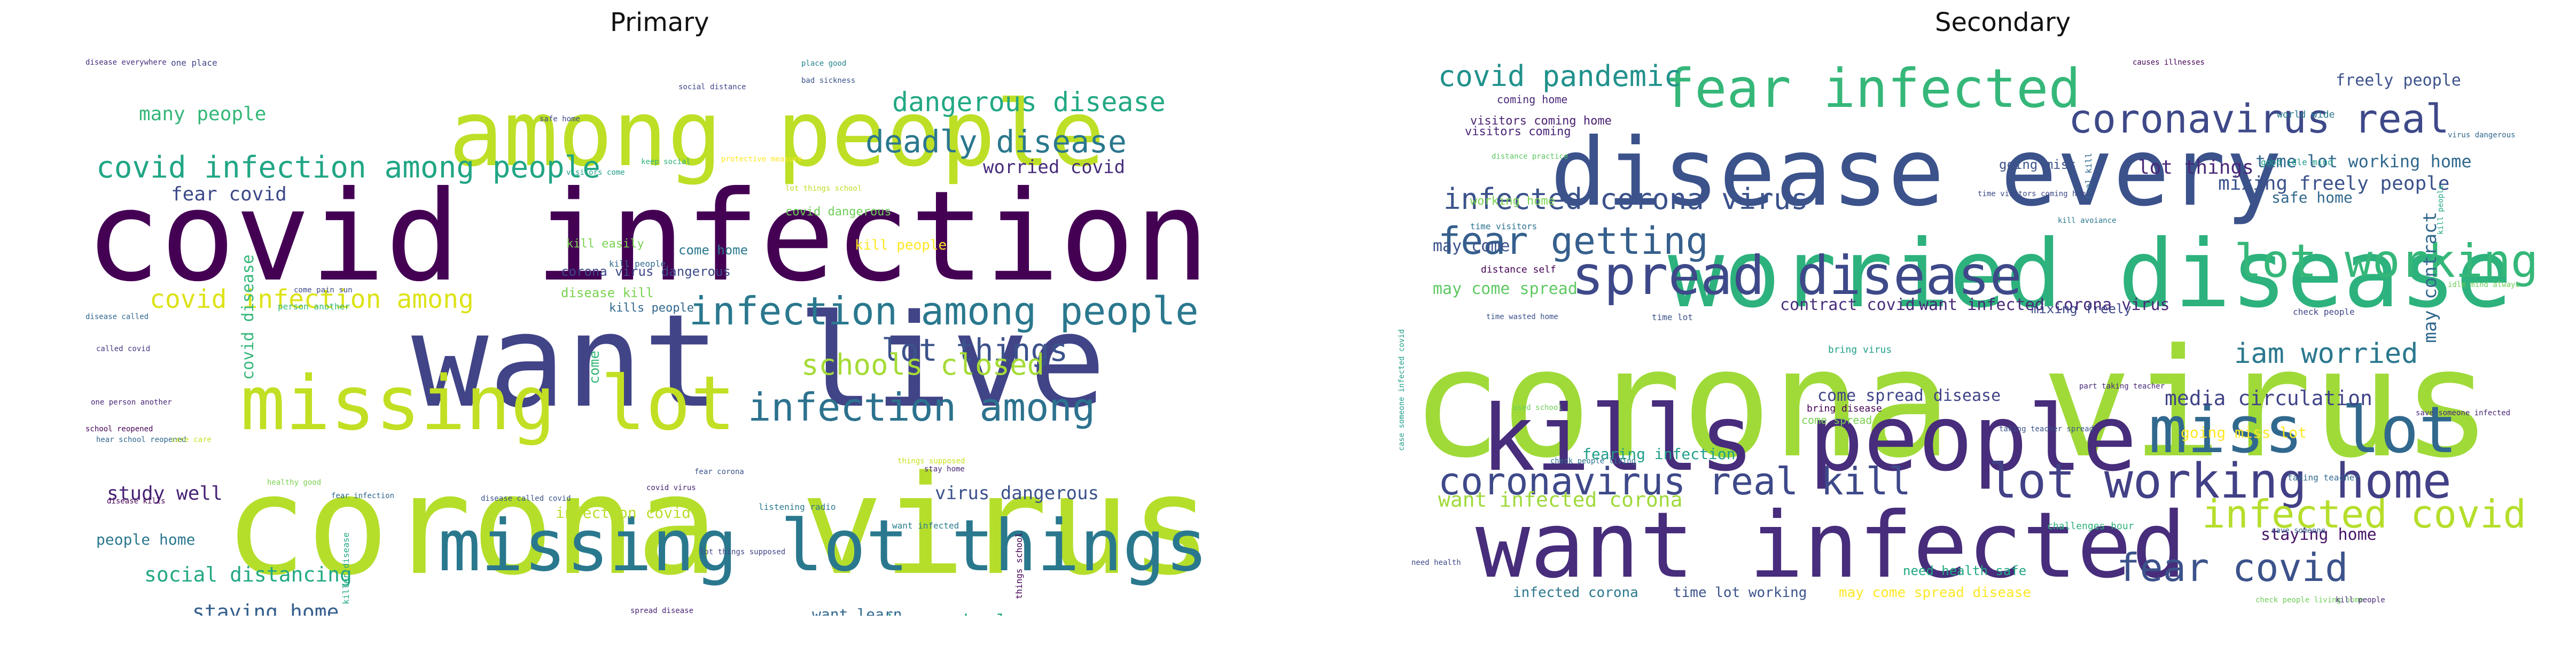 This screenshot has width=2576, height=667. I want to click on primary-word: place good, so click(824, 64).